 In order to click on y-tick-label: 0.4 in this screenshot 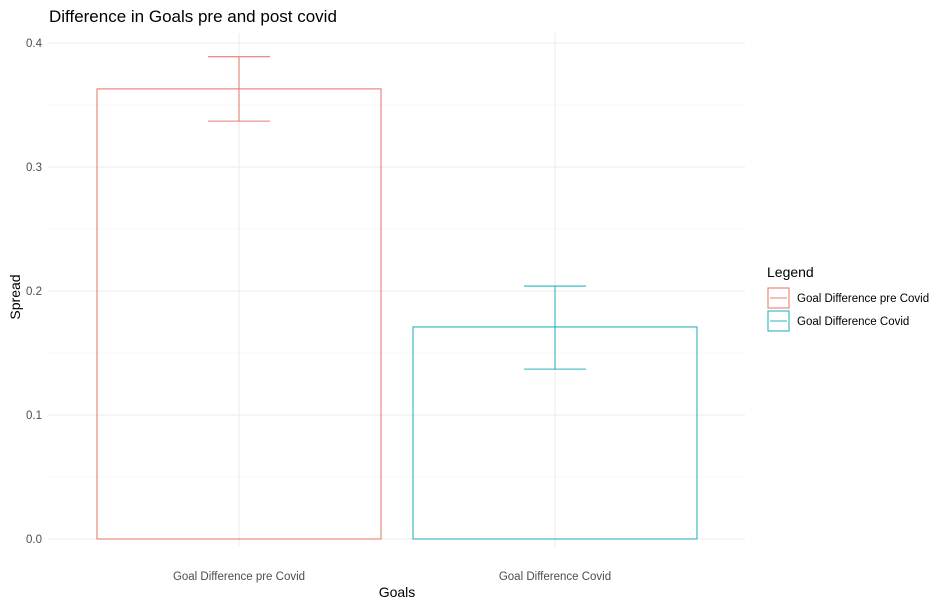, I will do `click(34, 44)`.